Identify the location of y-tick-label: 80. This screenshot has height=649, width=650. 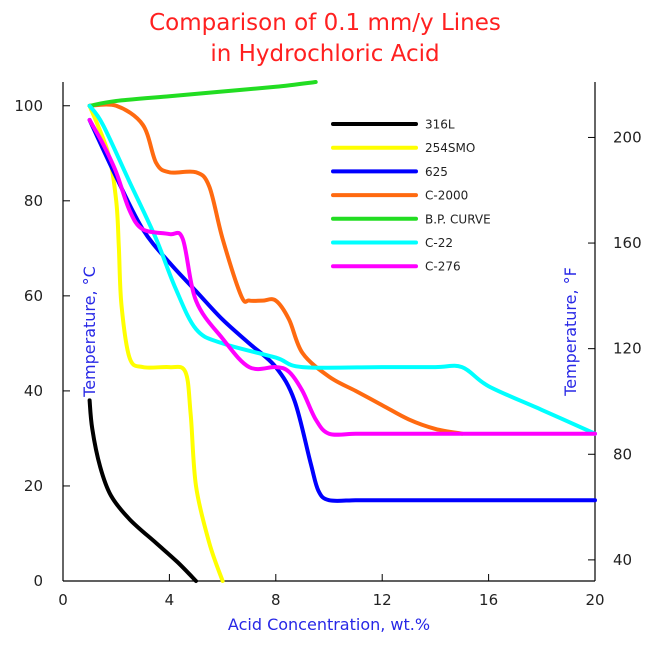
(33, 201).